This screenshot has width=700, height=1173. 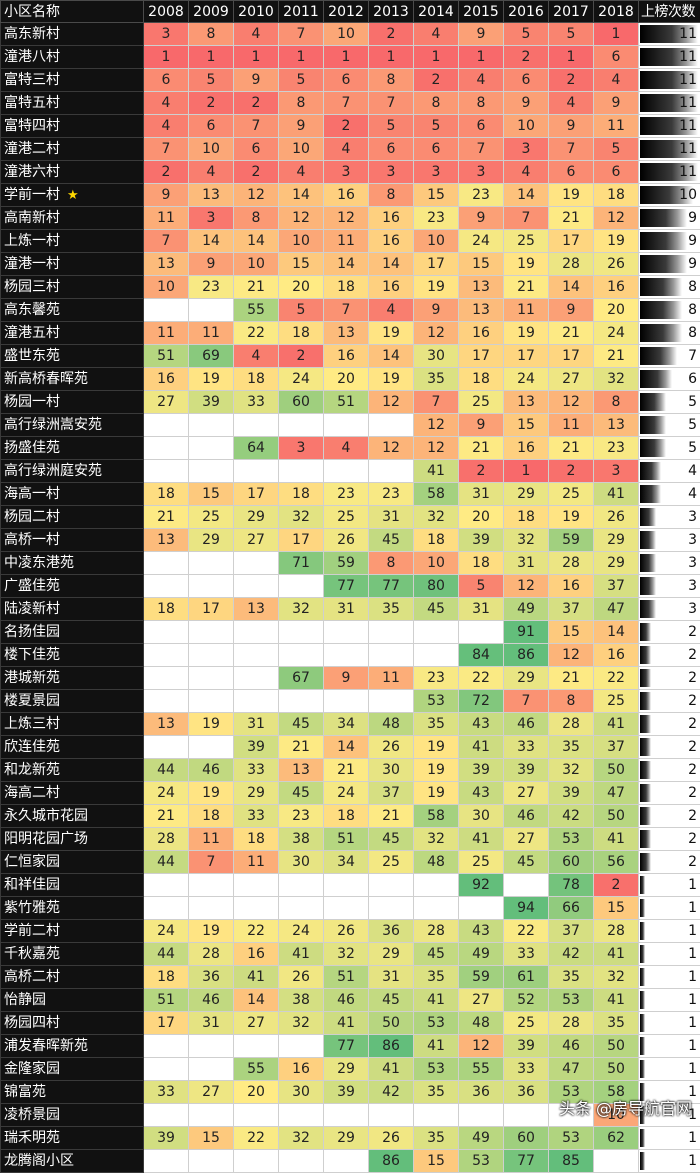 What do you see at coordinates (616, 34) in the screenshot?
I see `rank-cell: 1` at bounding box center [616, 34].